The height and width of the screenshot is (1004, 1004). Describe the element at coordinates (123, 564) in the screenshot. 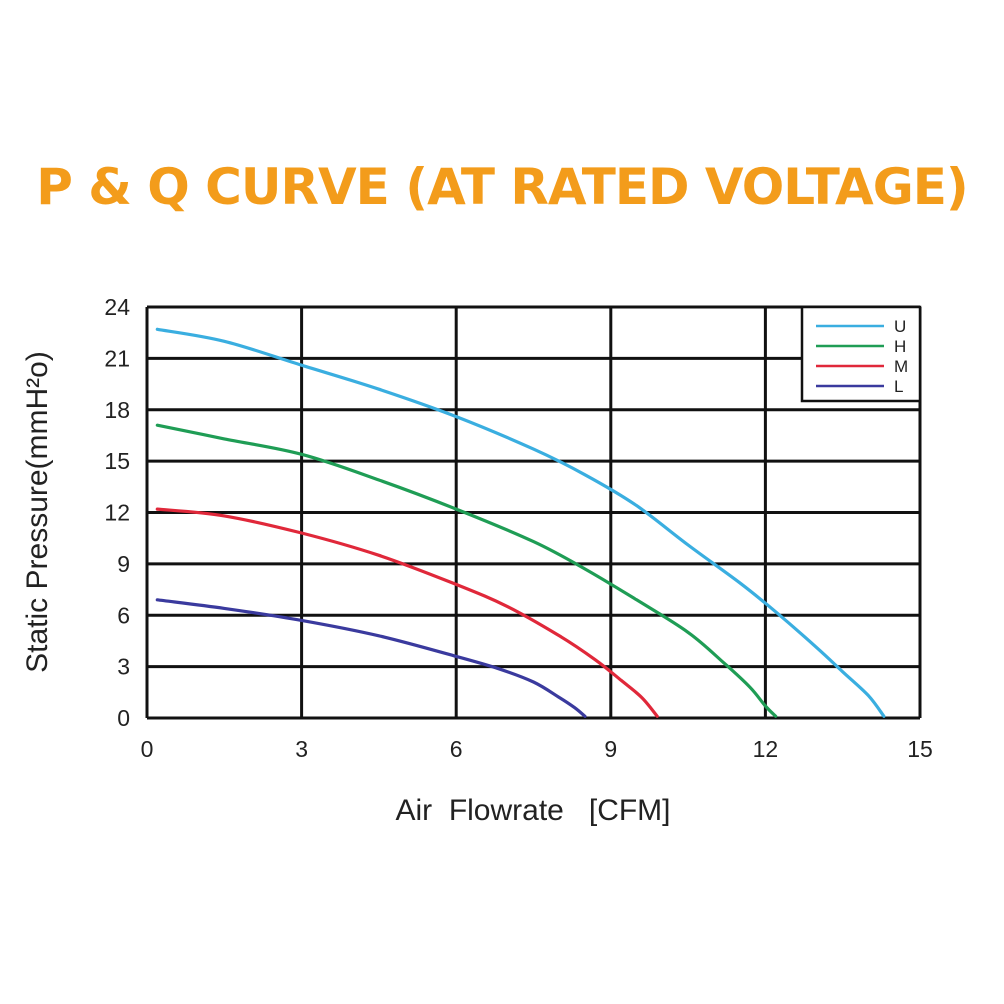

I see `y-tick-label: 9` at that location.